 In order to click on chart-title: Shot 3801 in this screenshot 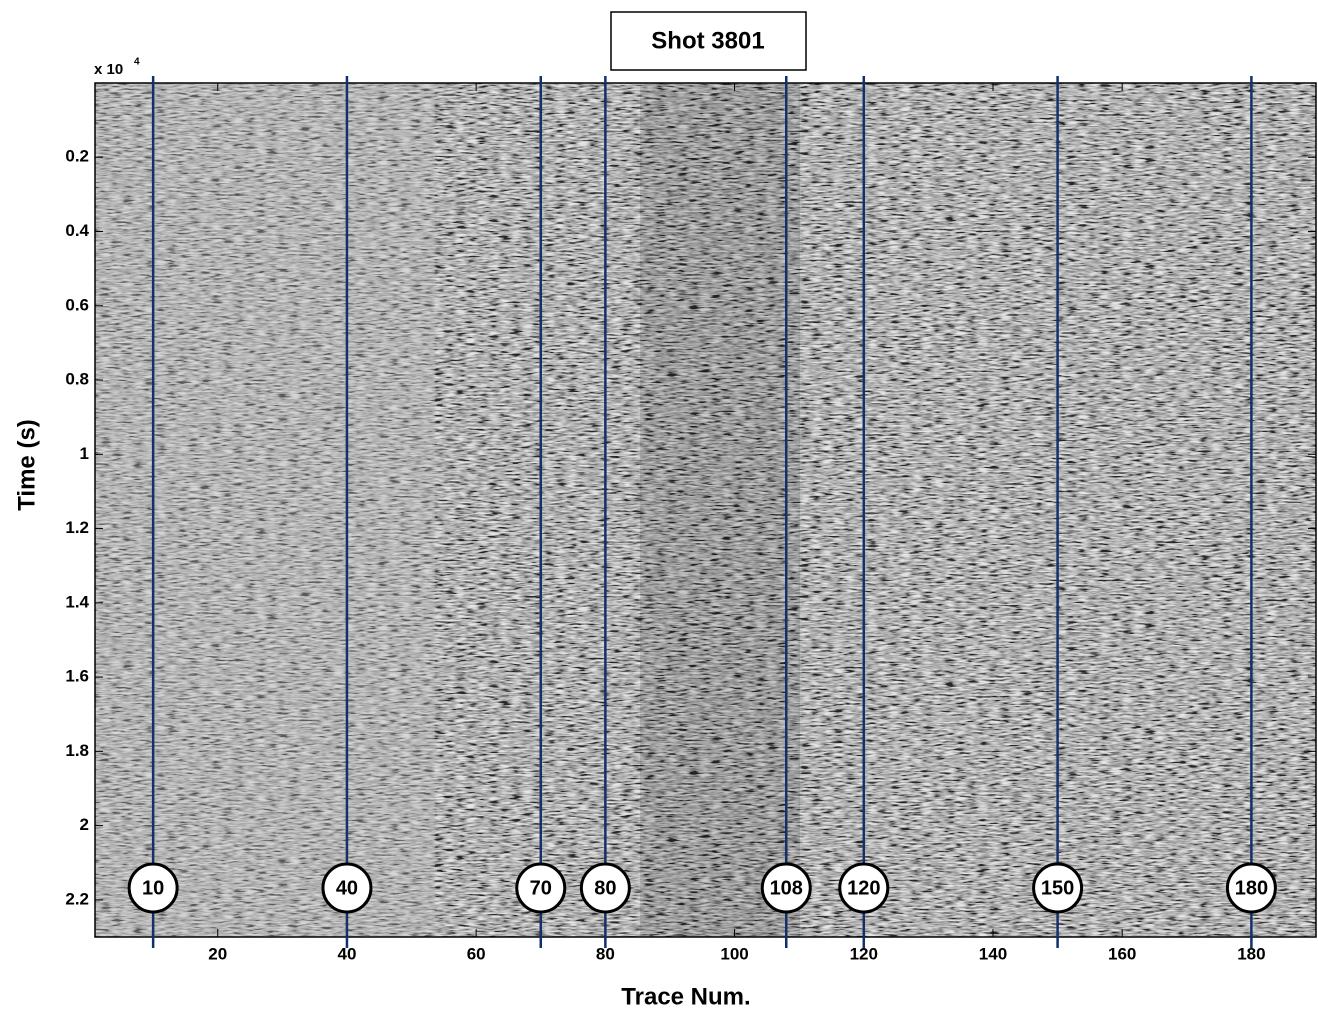, I will do `click(707, 40)`.